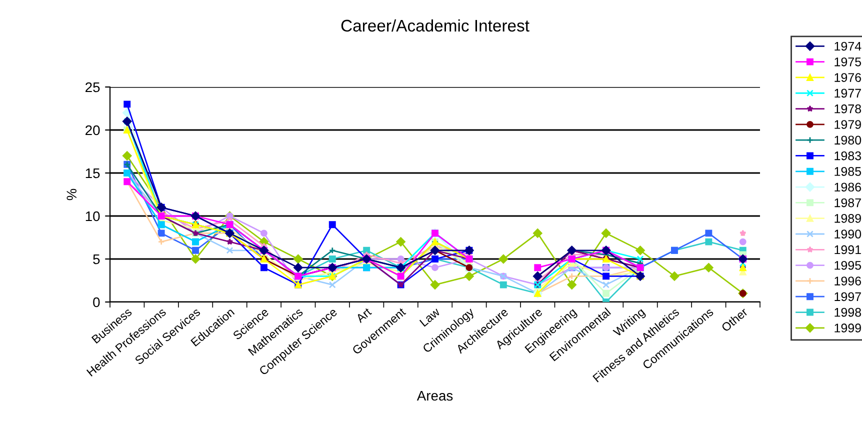 The width and height of the screenshot is (862, 432). Describe the element at coordinates (848, 155) in the screenshot. I see `legend-label: 1983` at that location.